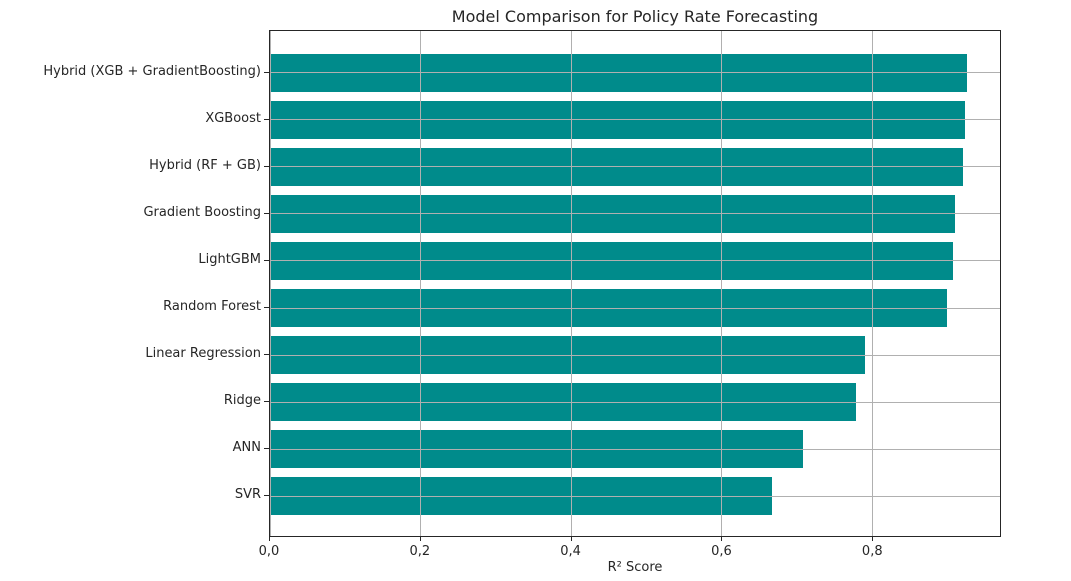  What do you see at coordinates (635, 567) in the screenshot?
I see `x-axis-label: R² Score` at bounding box center [635, 567].